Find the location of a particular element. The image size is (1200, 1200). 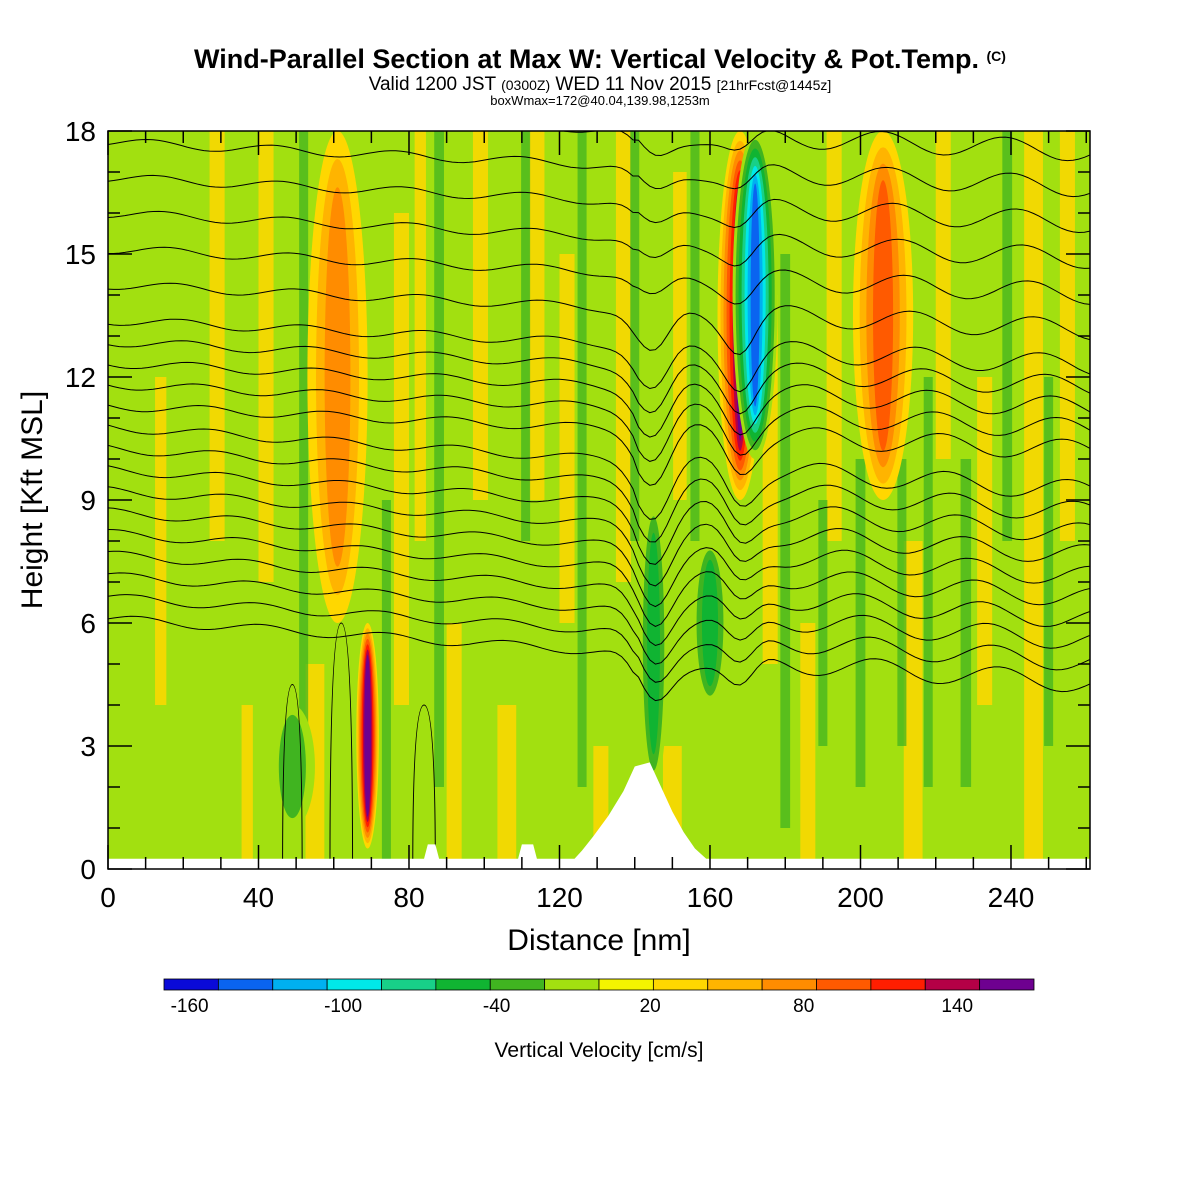

colorbar-label: -160 is located at coordinates (190, 1006).